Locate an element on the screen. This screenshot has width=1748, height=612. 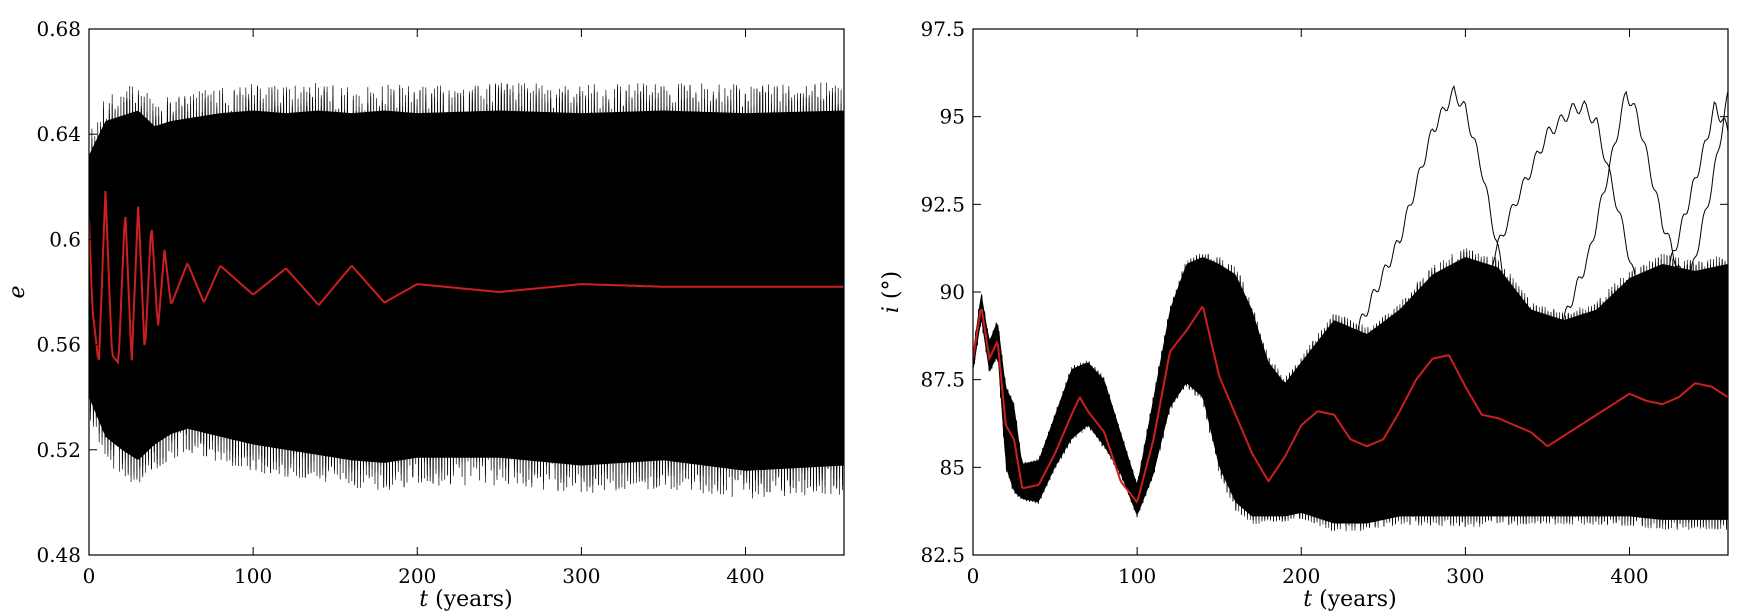
inclination-y-tick-label: 95 is located at coordinates (952, 117).